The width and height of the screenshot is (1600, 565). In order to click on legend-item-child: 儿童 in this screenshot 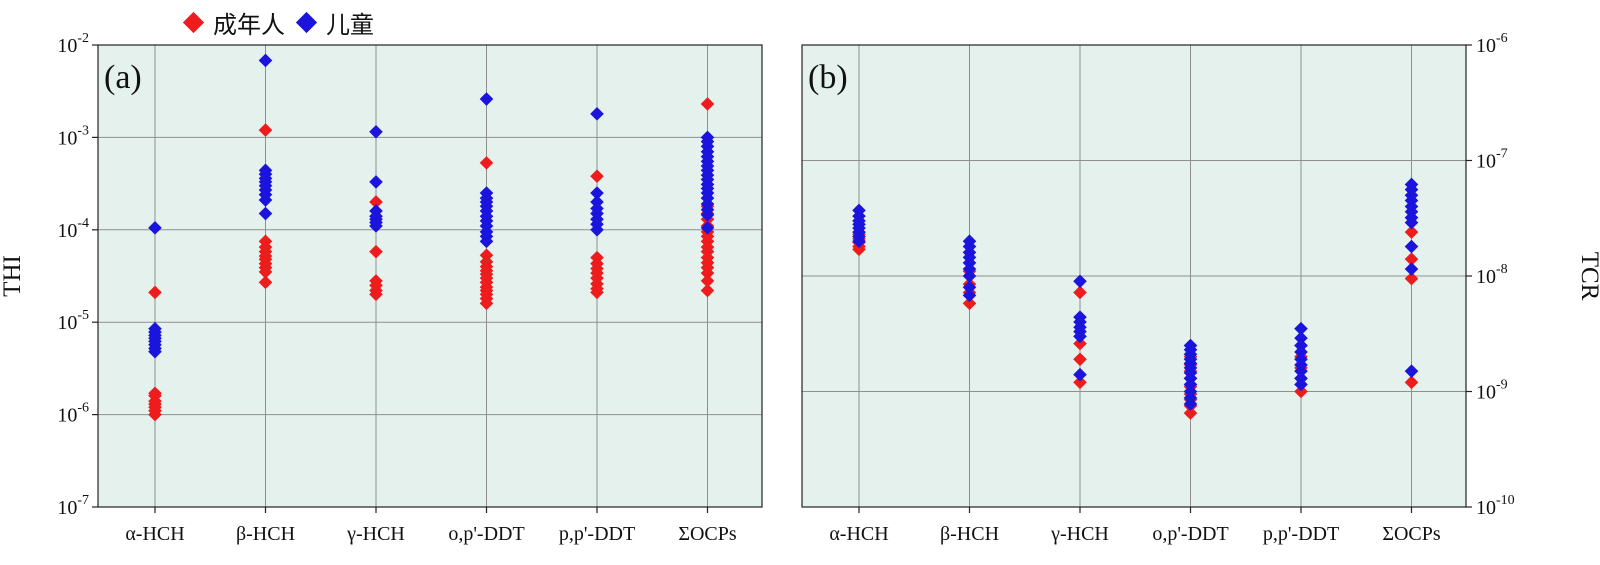, I will do `click(334, 22)`.